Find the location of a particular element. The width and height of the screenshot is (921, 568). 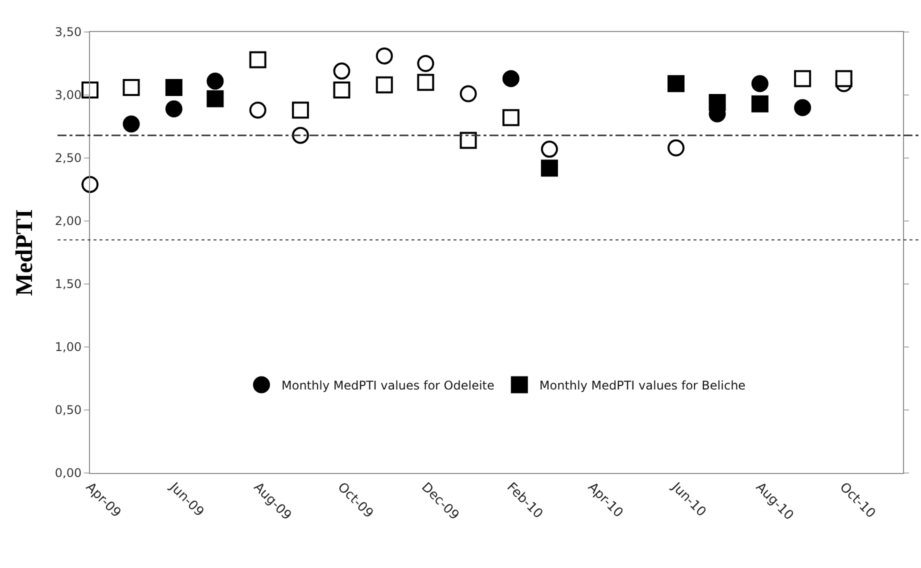

y-tick-label: 1,50 is located at coordinates (68, 284).